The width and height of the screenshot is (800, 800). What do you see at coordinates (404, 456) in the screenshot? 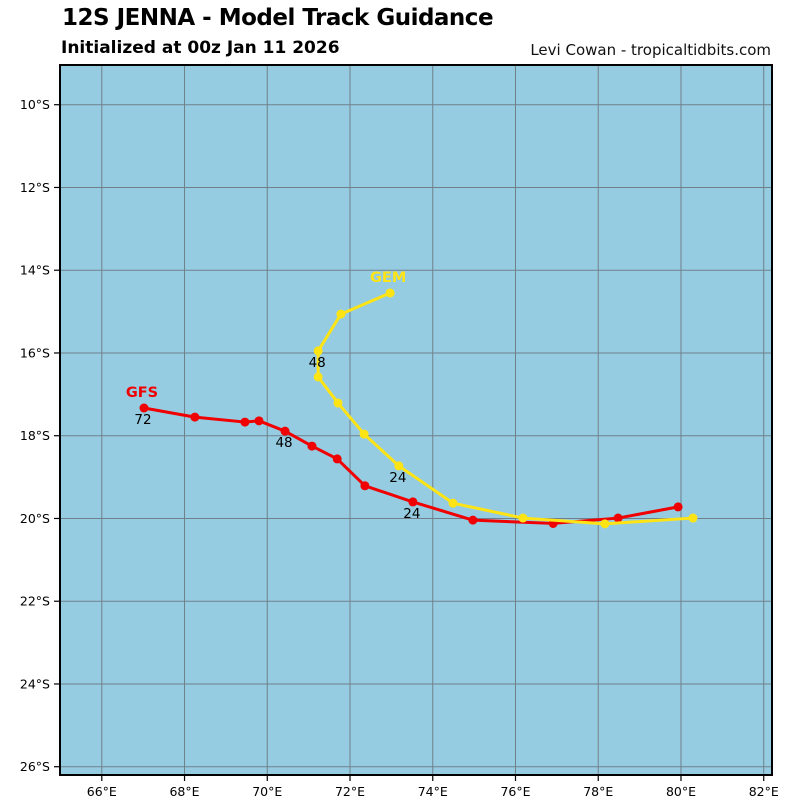
I see `gfs-track: 24 48 72 GFS` at bounding box center [404, 456].